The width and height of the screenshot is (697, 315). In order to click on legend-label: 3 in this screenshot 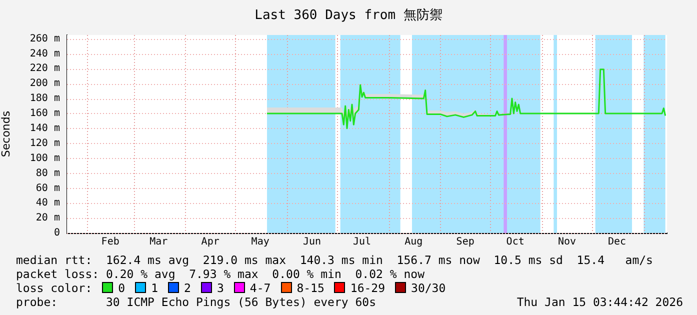, I will do `click(220, 288)`.